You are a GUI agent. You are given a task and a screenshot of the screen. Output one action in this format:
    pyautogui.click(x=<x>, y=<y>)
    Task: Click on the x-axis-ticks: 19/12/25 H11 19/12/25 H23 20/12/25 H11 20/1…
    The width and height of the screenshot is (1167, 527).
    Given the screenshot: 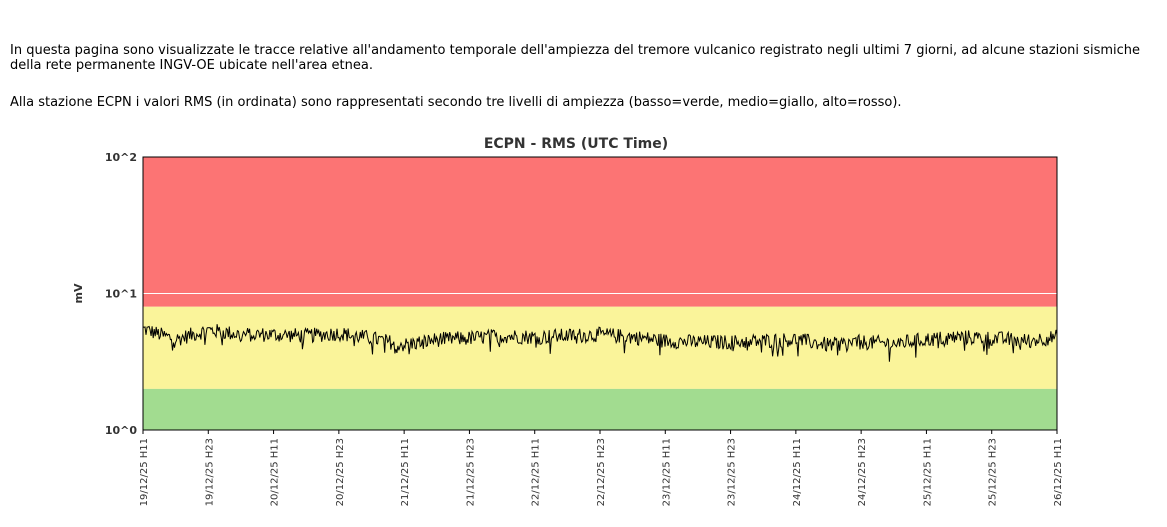 What is the action you would take?
    pyautogui.click(x=601, y=468)
    